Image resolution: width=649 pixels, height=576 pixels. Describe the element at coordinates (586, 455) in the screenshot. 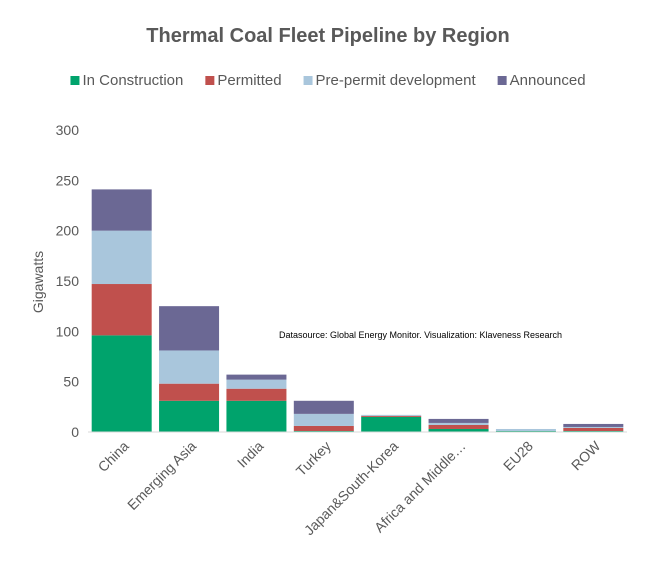

I see `x-tick-label: ROW` at that location.